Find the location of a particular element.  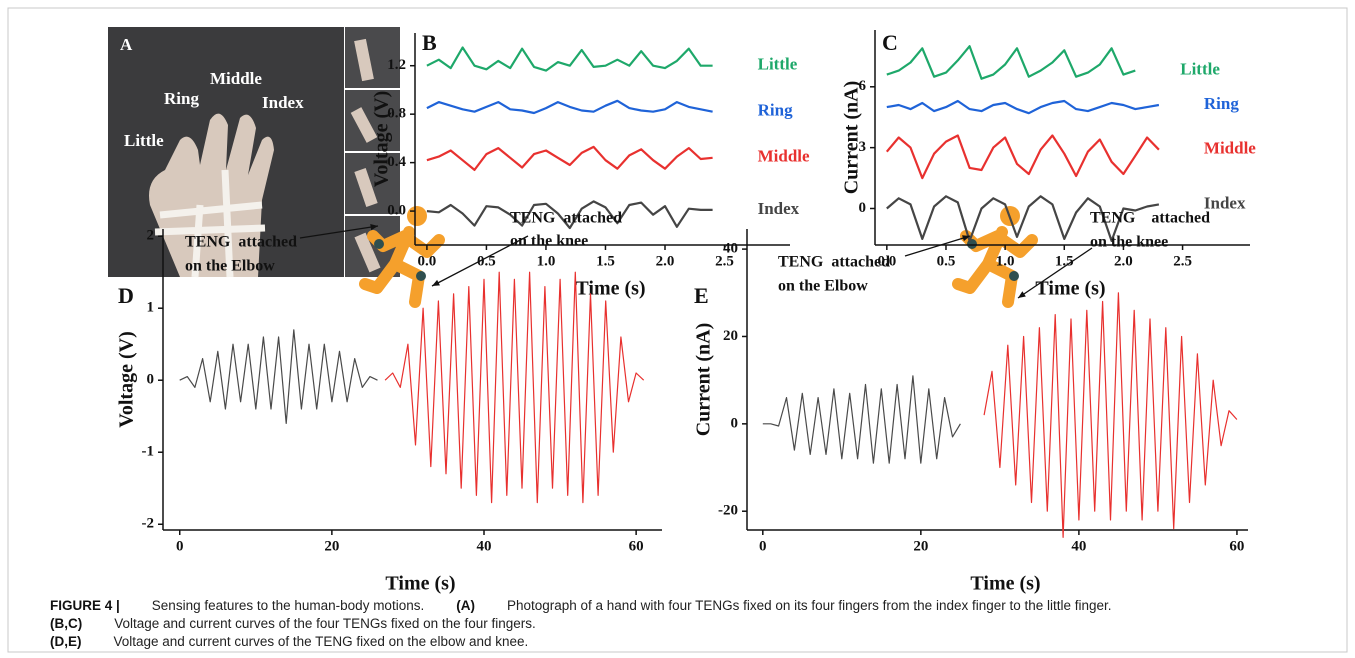

panel-label: C is located at coordinates (890, 42).